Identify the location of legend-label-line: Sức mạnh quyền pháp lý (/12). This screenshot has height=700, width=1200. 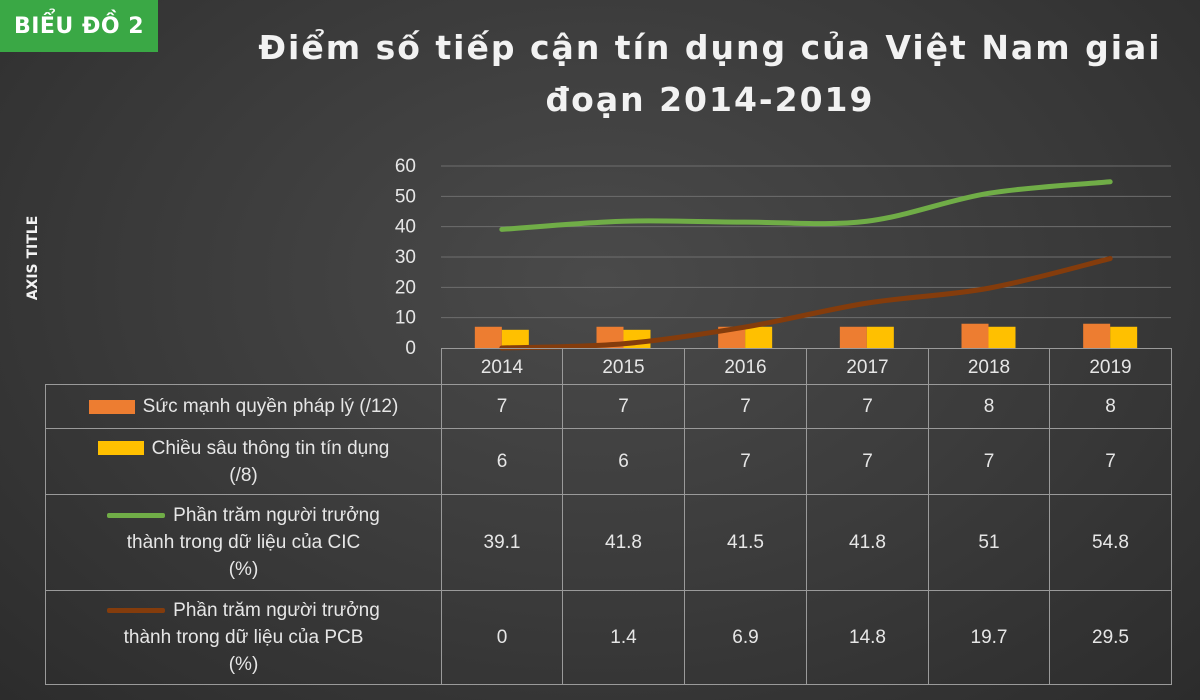
(243, 406).